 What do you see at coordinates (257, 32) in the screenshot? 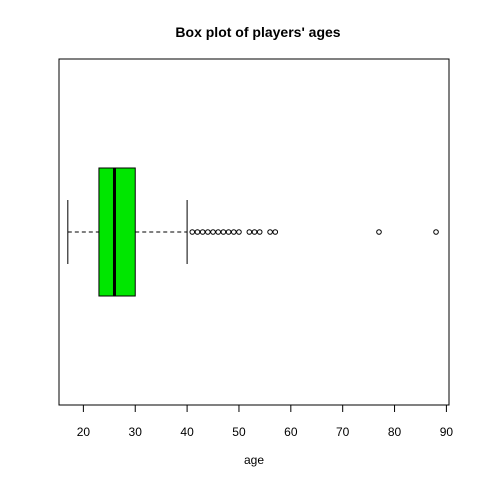
I see `chart-title: Box plot of players' ages` at bounding box center [257, 32].